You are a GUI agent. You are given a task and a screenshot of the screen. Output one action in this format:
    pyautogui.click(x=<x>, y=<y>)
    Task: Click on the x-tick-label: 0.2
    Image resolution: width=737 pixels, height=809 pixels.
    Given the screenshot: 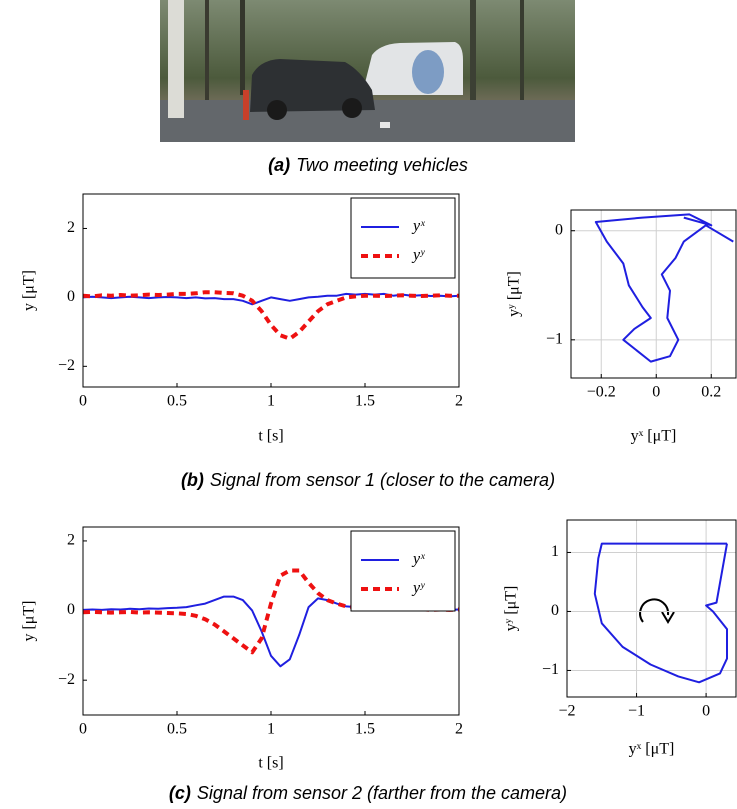 What is the action you would take?
    pyautogui.click(x=711, y=392)
    